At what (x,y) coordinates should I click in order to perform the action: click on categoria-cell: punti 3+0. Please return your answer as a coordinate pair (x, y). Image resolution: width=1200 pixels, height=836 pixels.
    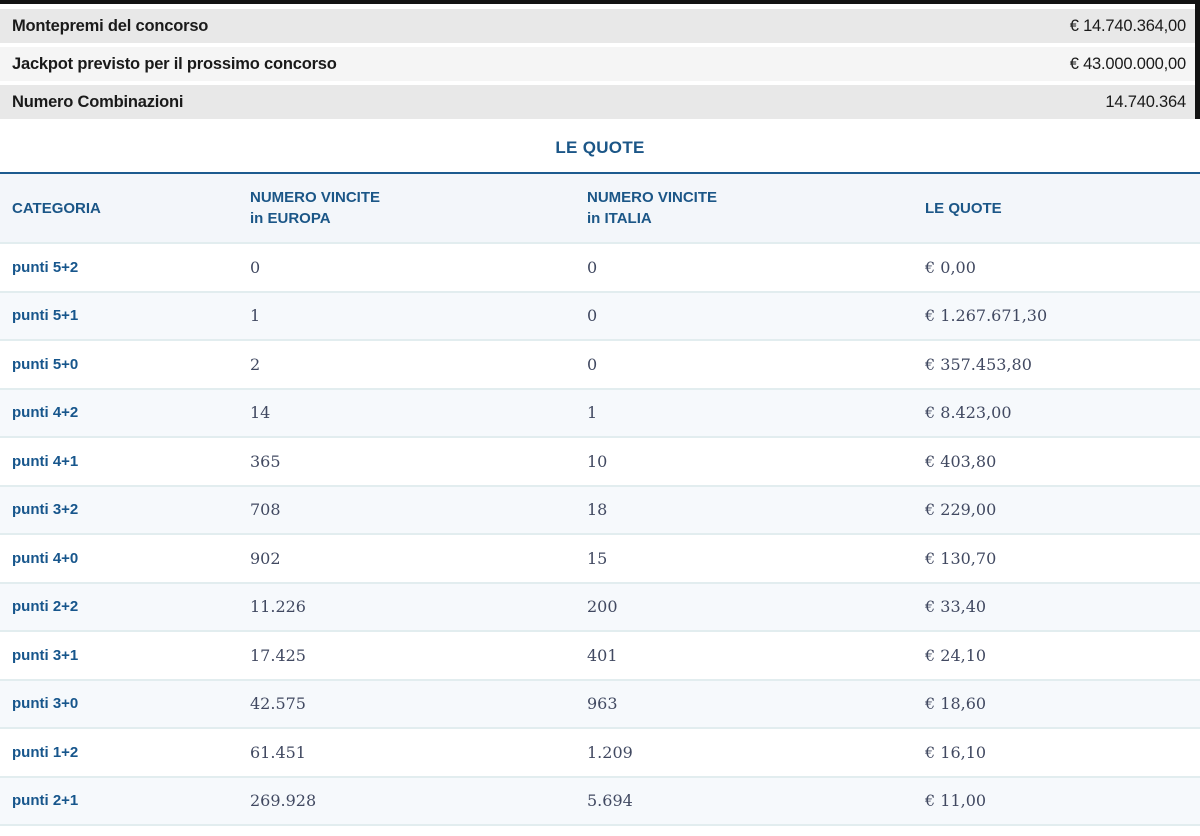
    Looking at the image, I should click on (45, 704).